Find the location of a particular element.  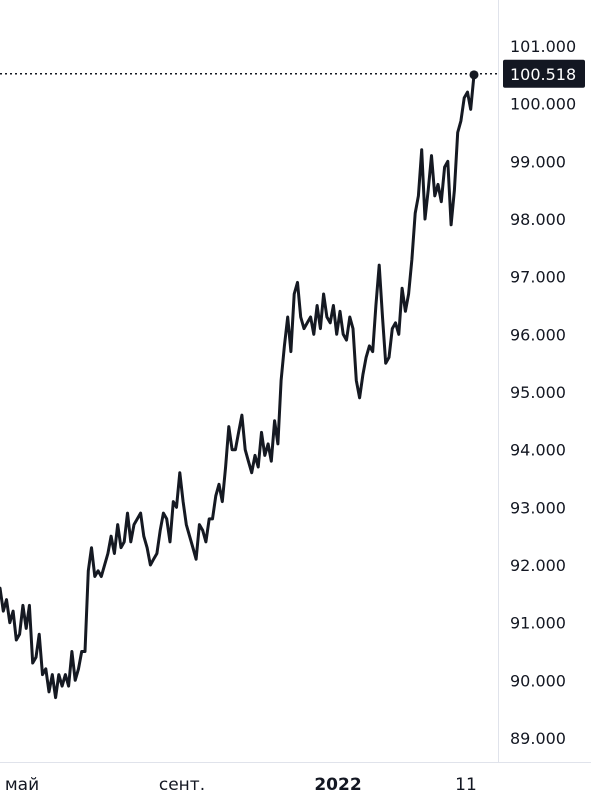

y-tick-label: 89.000 is located at coordinates (538, 738).